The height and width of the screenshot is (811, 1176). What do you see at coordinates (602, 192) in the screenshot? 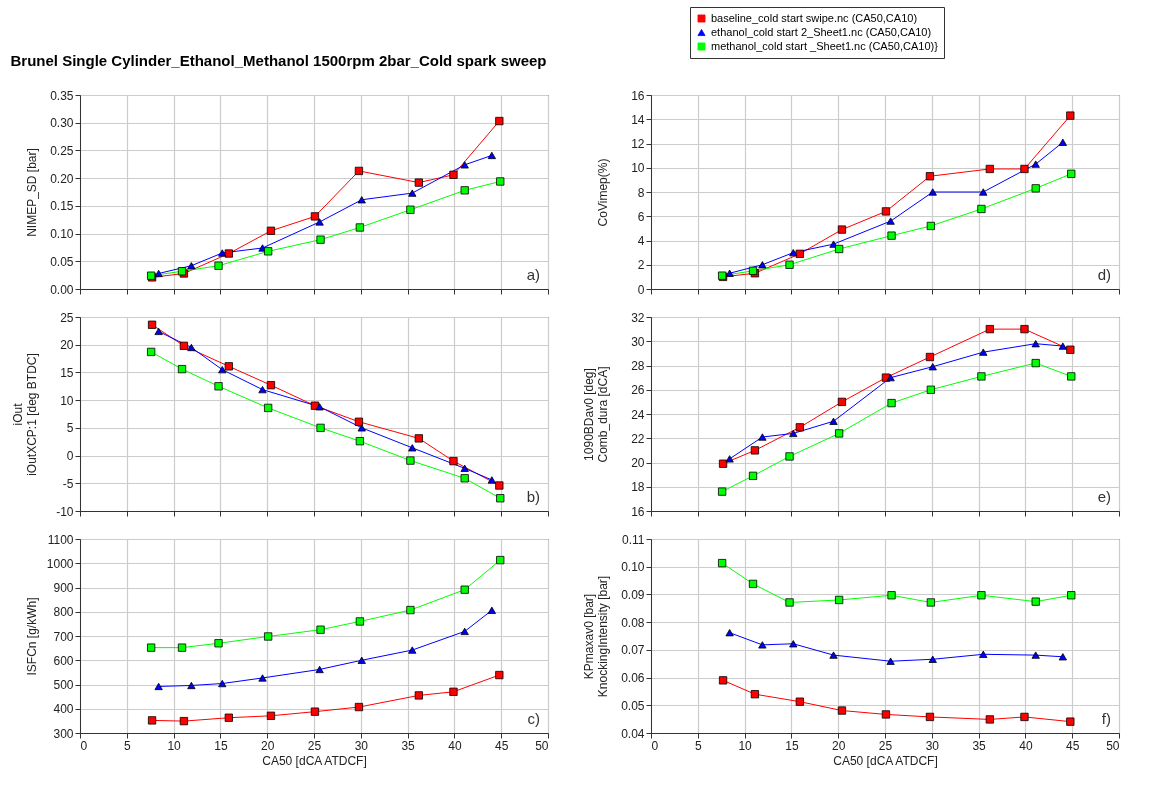
I see `y-axis-title: CoVimep(%)` at bounding box center [602, 192].